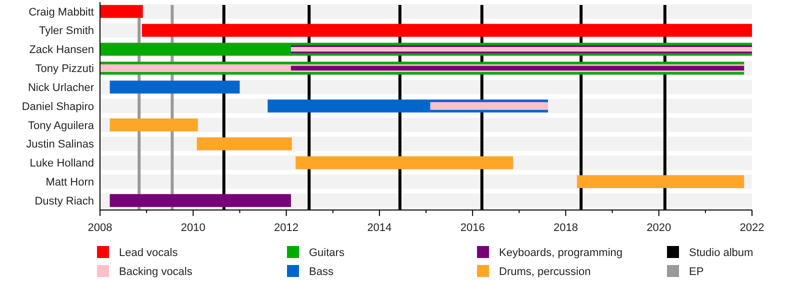 This screenshot has width=800, height=295. Describe the element at coordinates (545, 272) in the screenshot. I see `legend-label: Drums, percussion` at that location.